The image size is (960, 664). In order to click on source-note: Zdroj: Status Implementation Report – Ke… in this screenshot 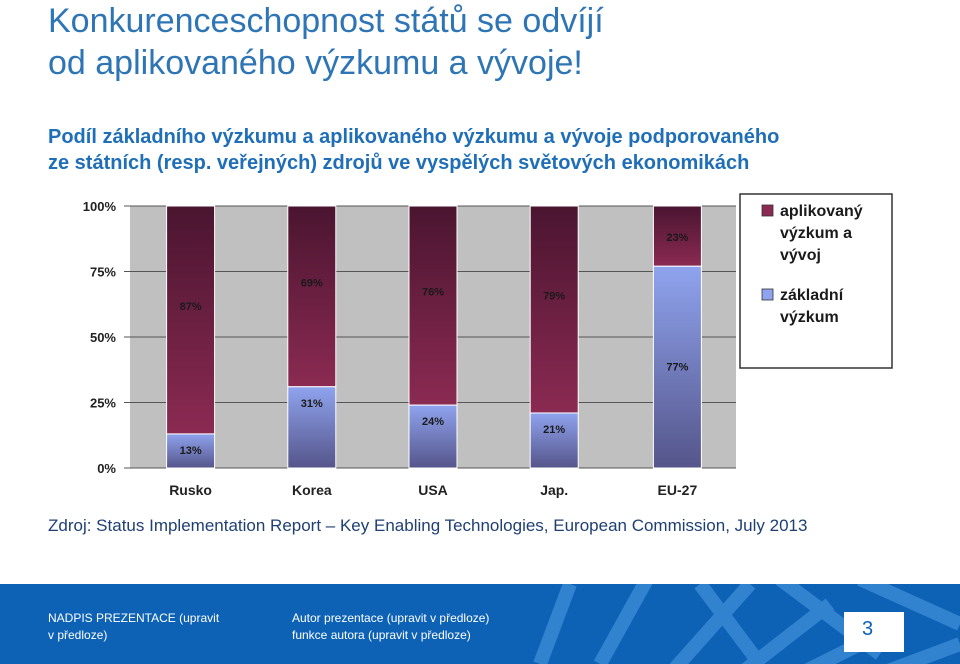, I will do `click(428, 525)`.